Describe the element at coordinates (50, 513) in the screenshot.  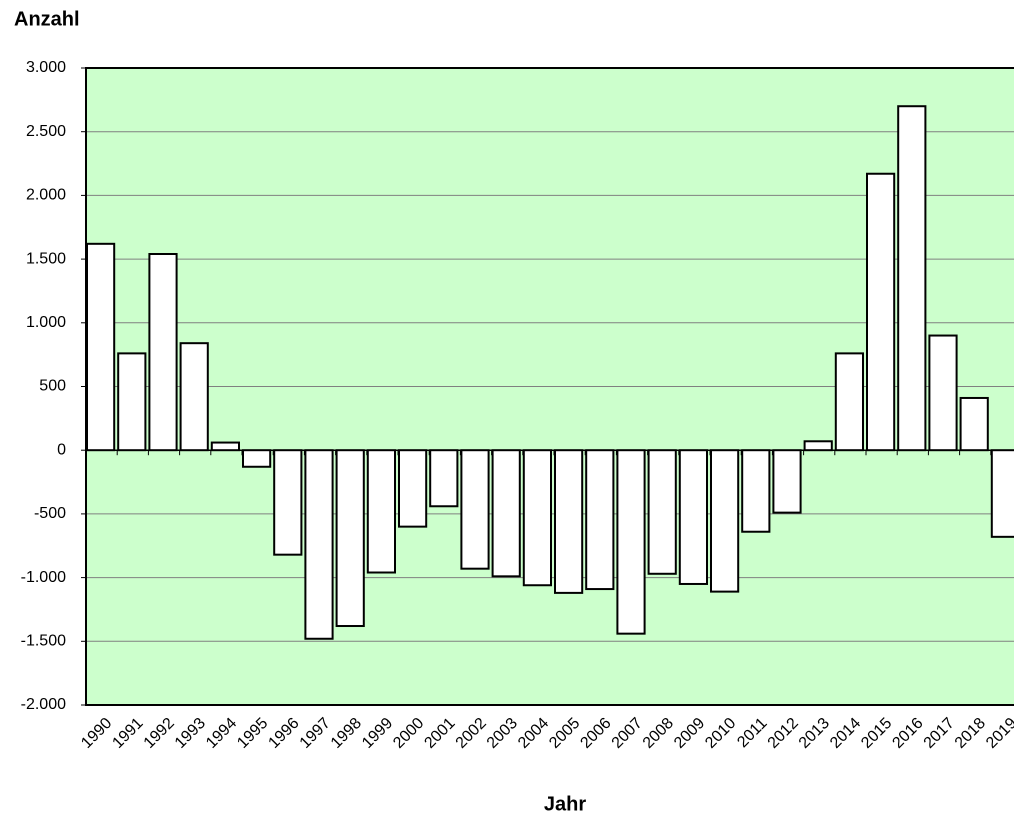
I see `y-tick-label: -500` at that location.